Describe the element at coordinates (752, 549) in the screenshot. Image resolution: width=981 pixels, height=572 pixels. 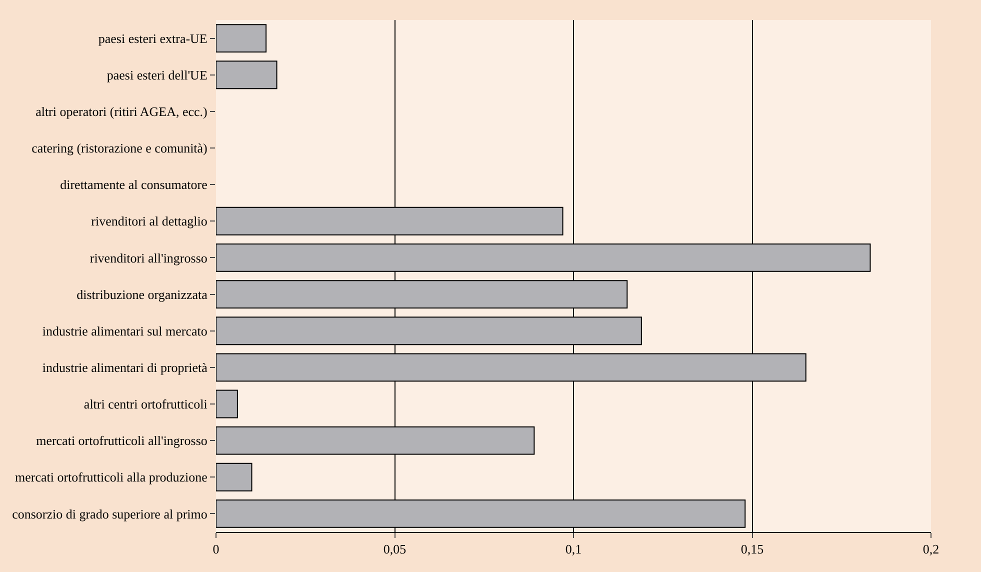
I see `x-tick-label: 0,15` at that location.